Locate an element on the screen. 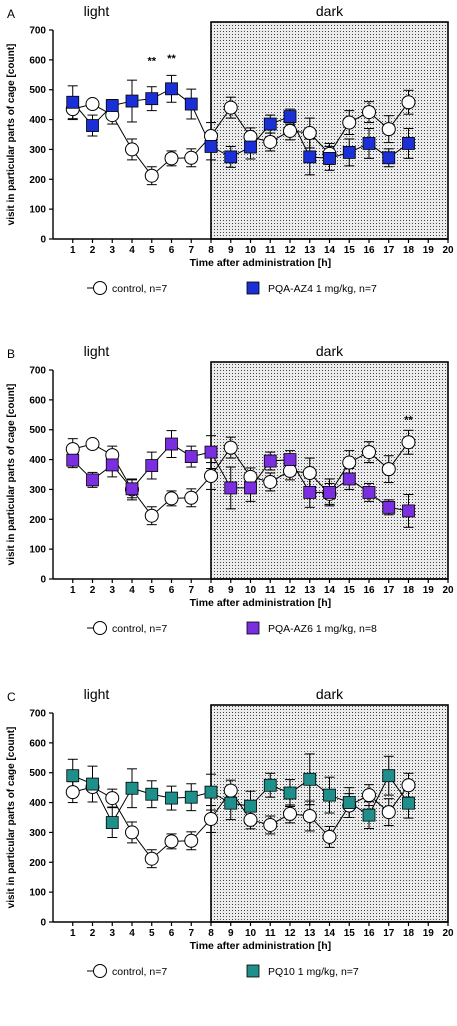  panel-c-x-tick-label: 1 is located at coordinates (73, 933).